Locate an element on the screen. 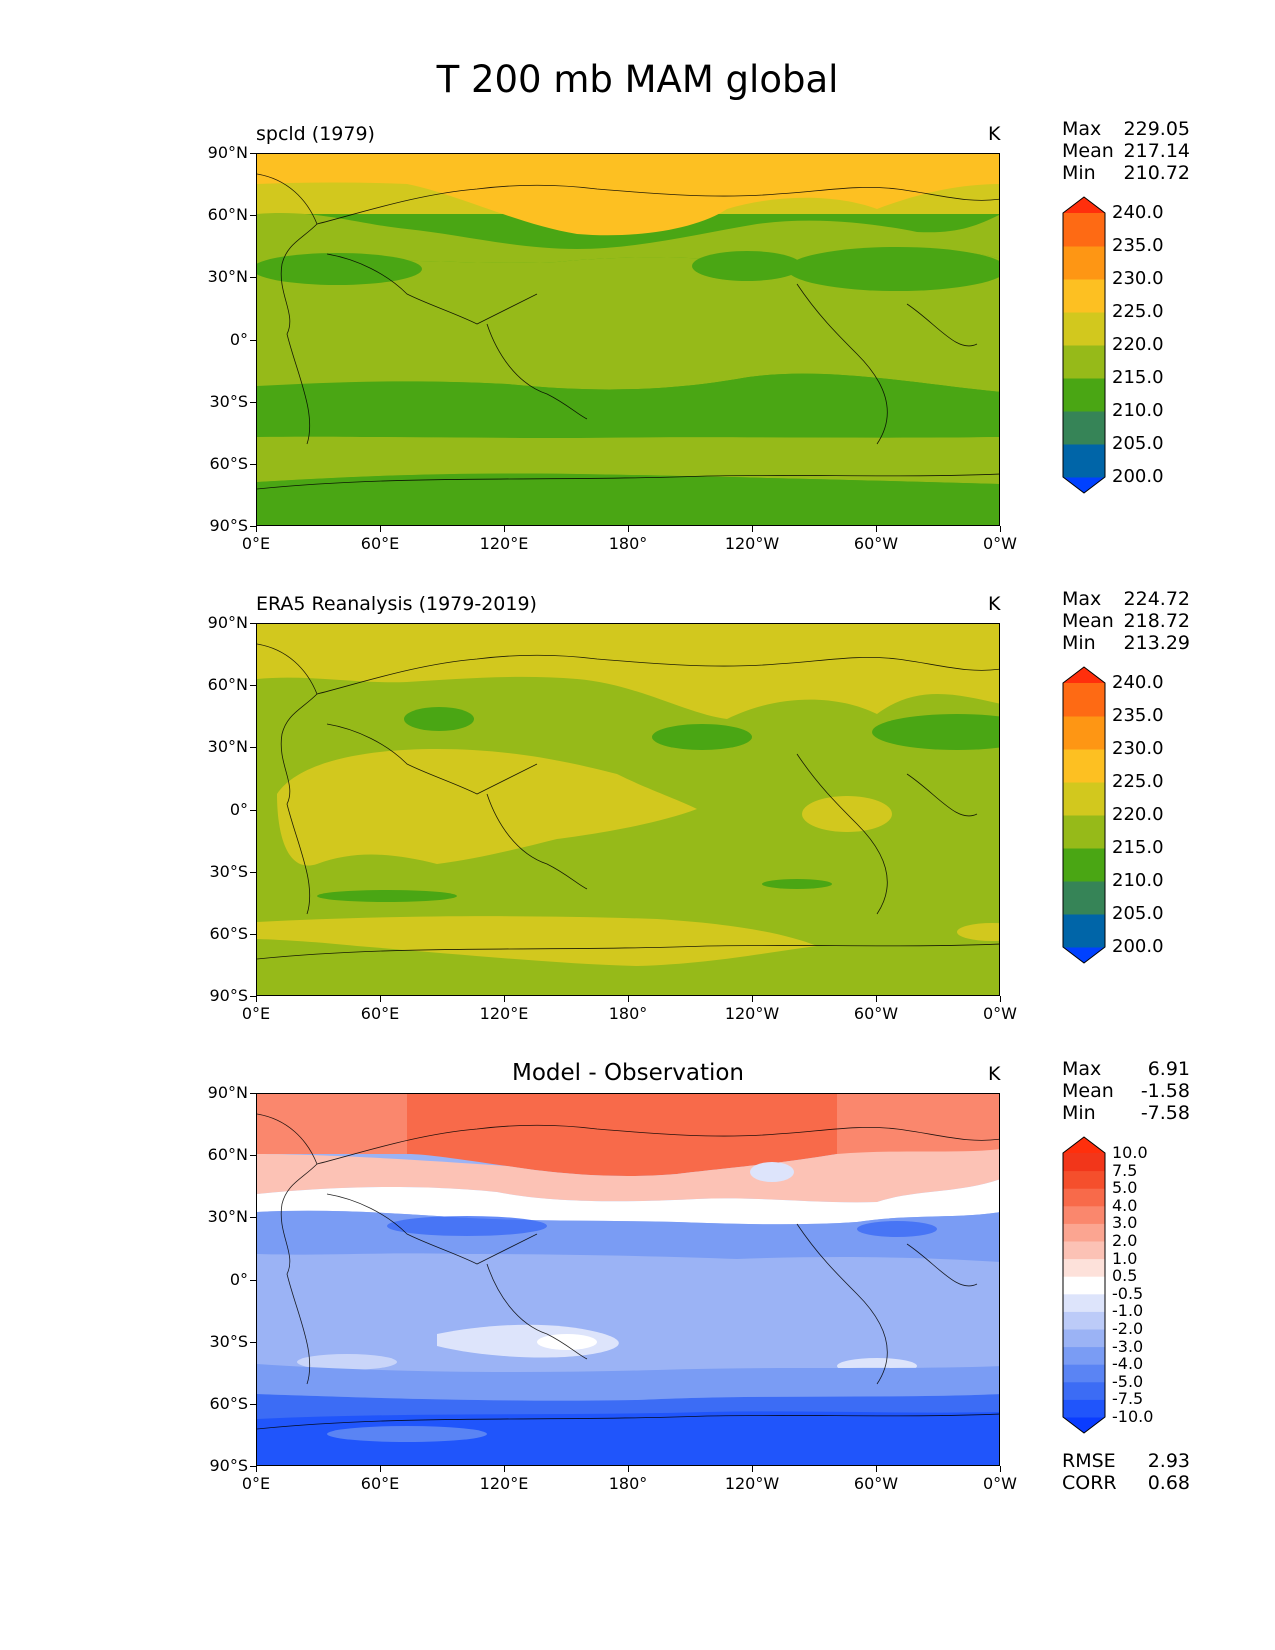 The height and width of the screenshot is (1650, 1275). panel-2-units: K is located at coordinates (994, 604).